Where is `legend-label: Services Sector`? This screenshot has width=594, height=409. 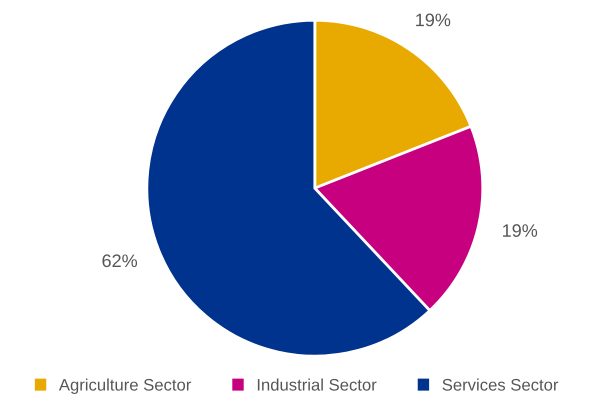 legend-label: Services Sector is located at coordinates (500, 384).